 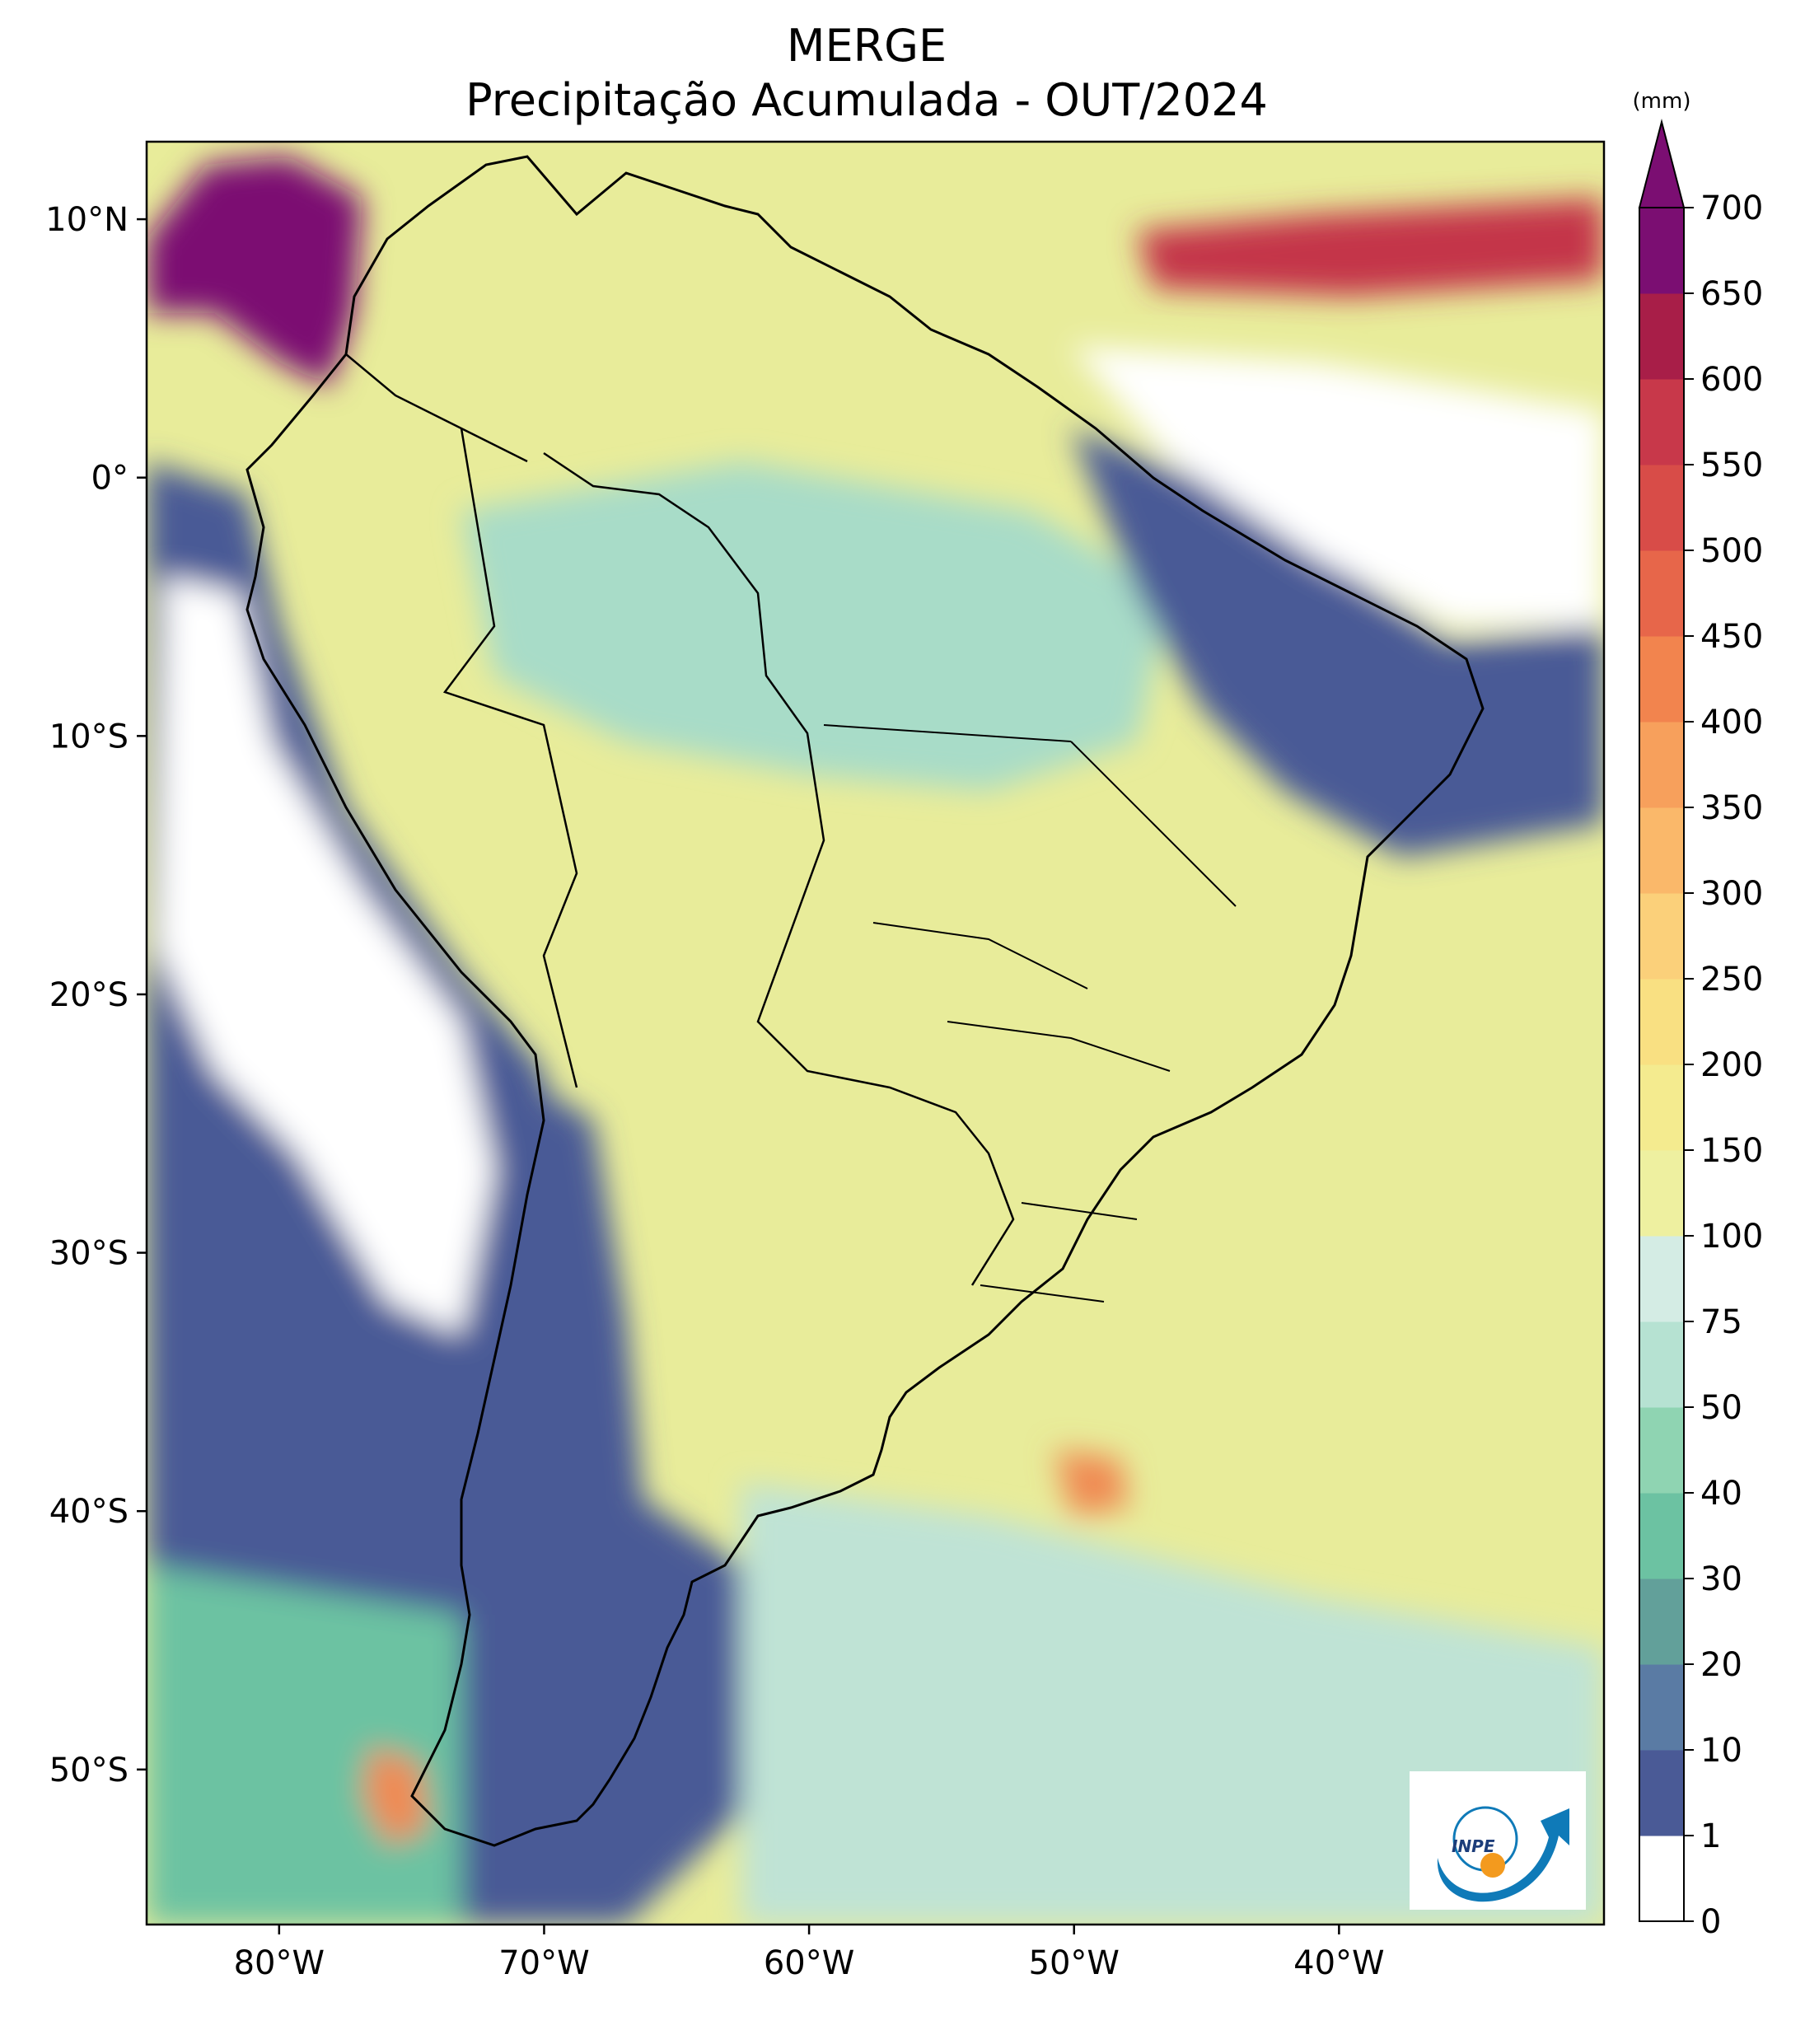 I want to click on rain-region-atlantic-wet, so click(x=1370, y=247).